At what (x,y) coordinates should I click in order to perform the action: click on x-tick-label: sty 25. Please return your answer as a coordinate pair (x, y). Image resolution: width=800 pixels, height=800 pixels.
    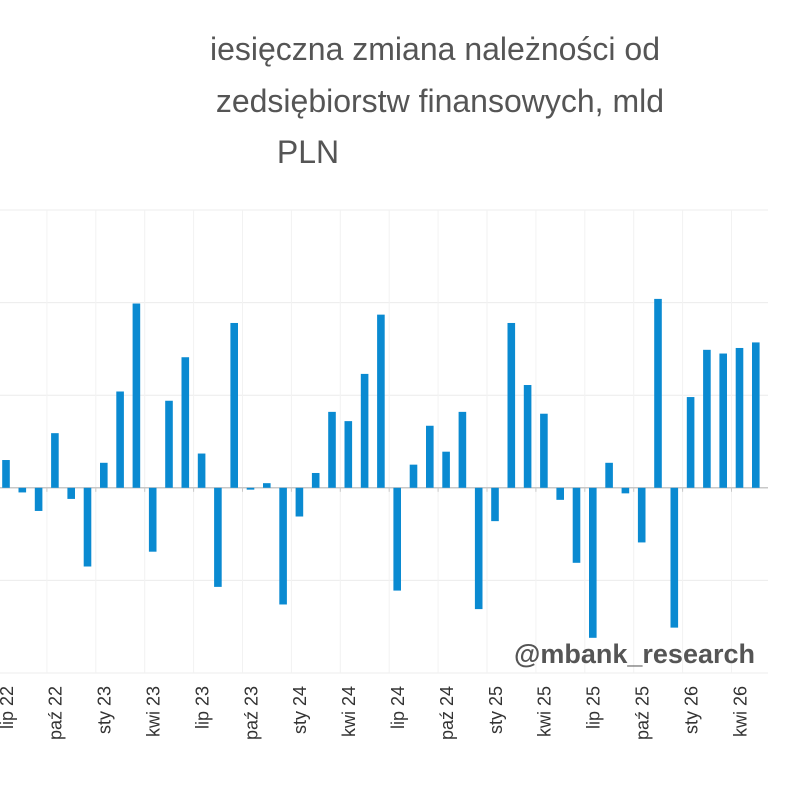
    Looking at the image, I should click on (496, 710).